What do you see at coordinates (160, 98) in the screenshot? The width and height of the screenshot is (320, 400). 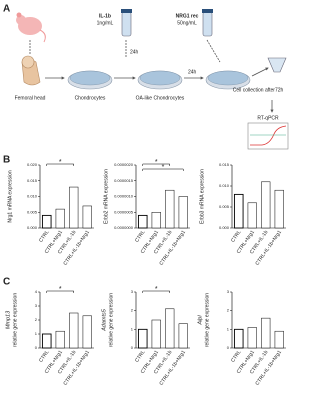 I see `label: OA-like Chondrocytes` at bounding box center [160, 98].